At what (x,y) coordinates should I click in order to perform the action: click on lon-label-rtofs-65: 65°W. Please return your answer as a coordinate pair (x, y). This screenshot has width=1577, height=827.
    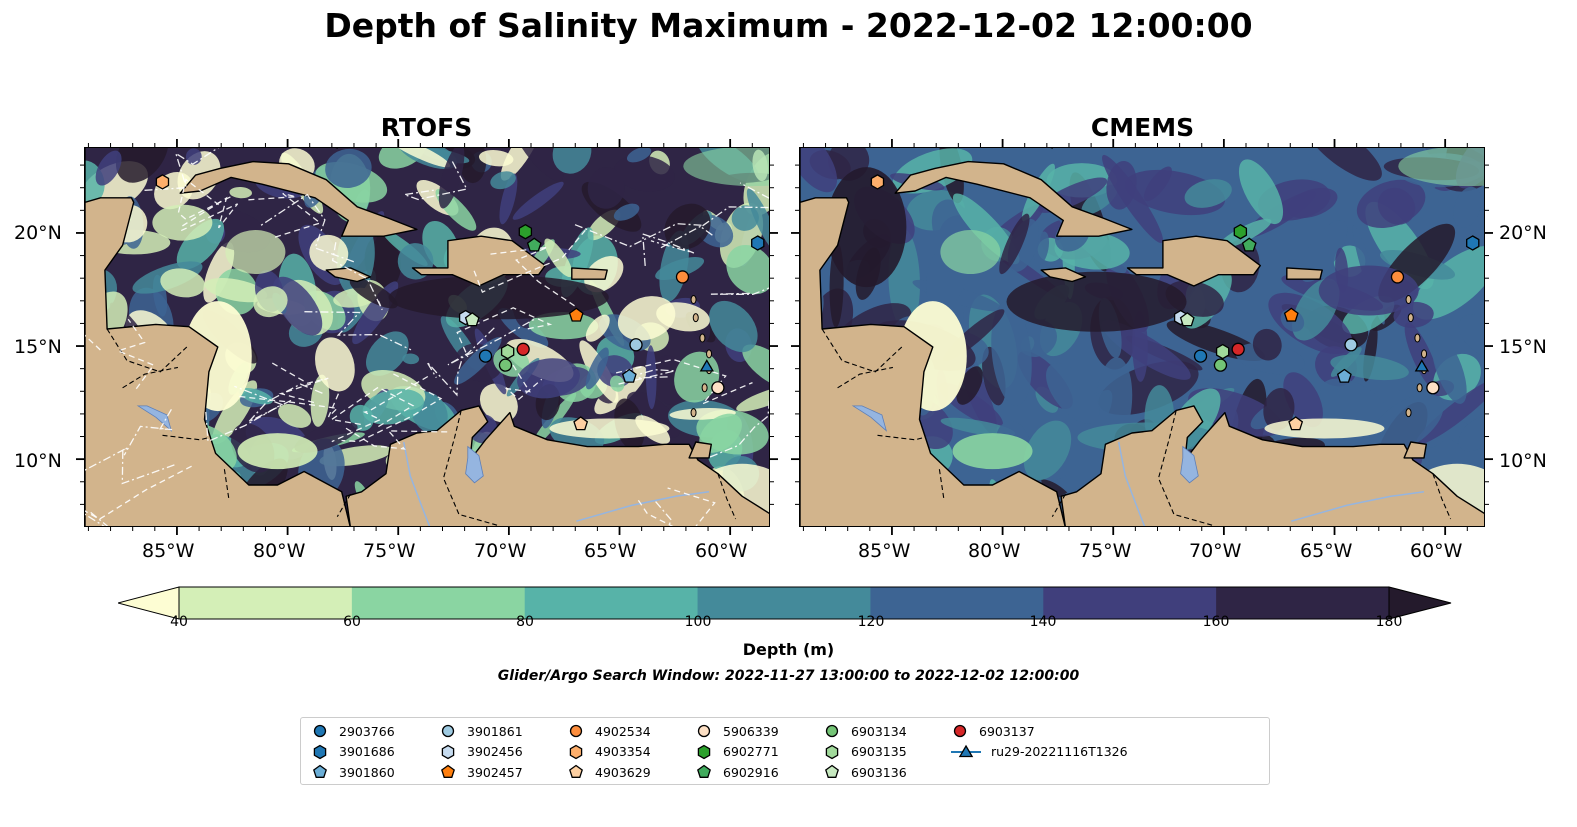
    Looking at the image, I should click on (610, 551).